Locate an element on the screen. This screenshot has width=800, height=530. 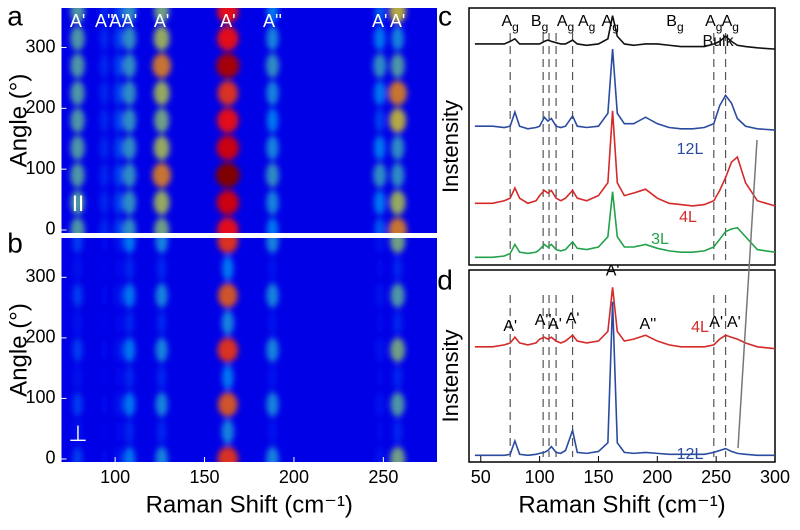
y-tick-label: 100 is located at coordinates (40, 397).